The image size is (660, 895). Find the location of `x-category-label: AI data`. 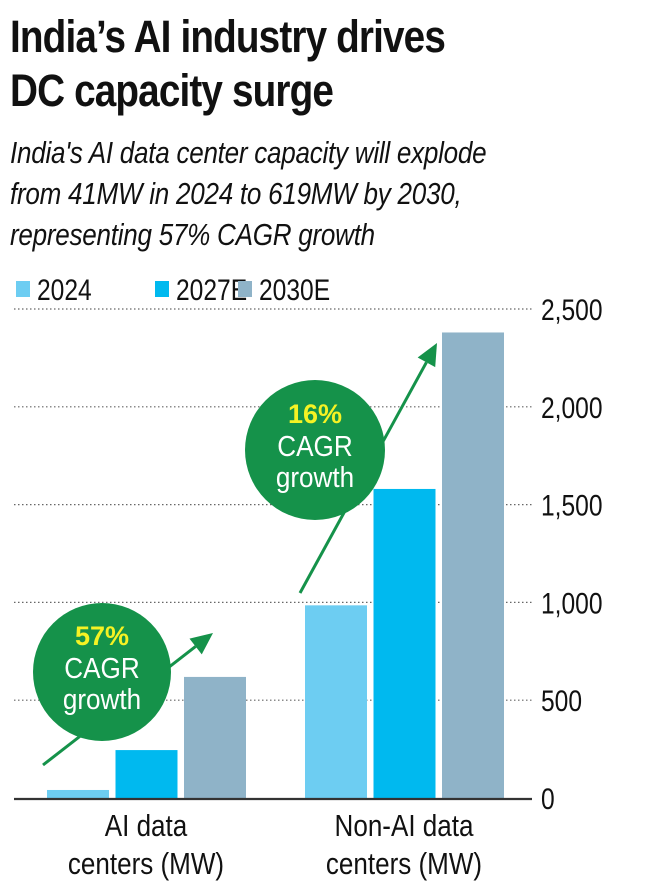

x-category-label: AI data is located at coordinates (146, 826).